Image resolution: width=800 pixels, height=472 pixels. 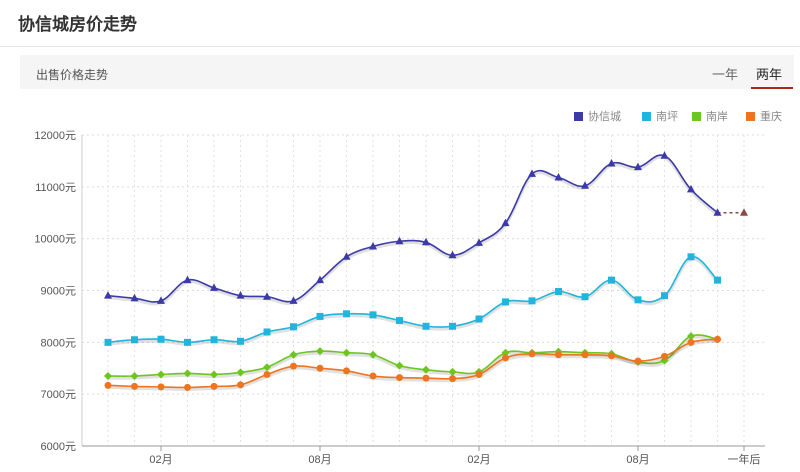 What do you see at coordinates (400, 46) in the screenshot?
I see `title-divider` at bounding box center [400, 46].